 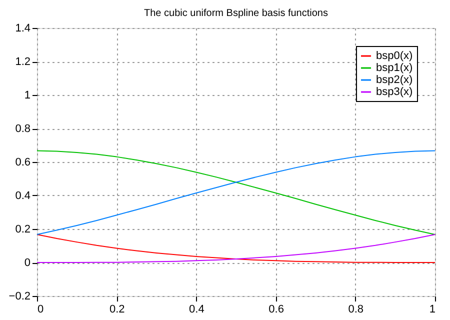 What do you see at coordinates (22, 62) in the screenshot?
I see `y-tick-label: 1.2` at bounding box center [22, 62].